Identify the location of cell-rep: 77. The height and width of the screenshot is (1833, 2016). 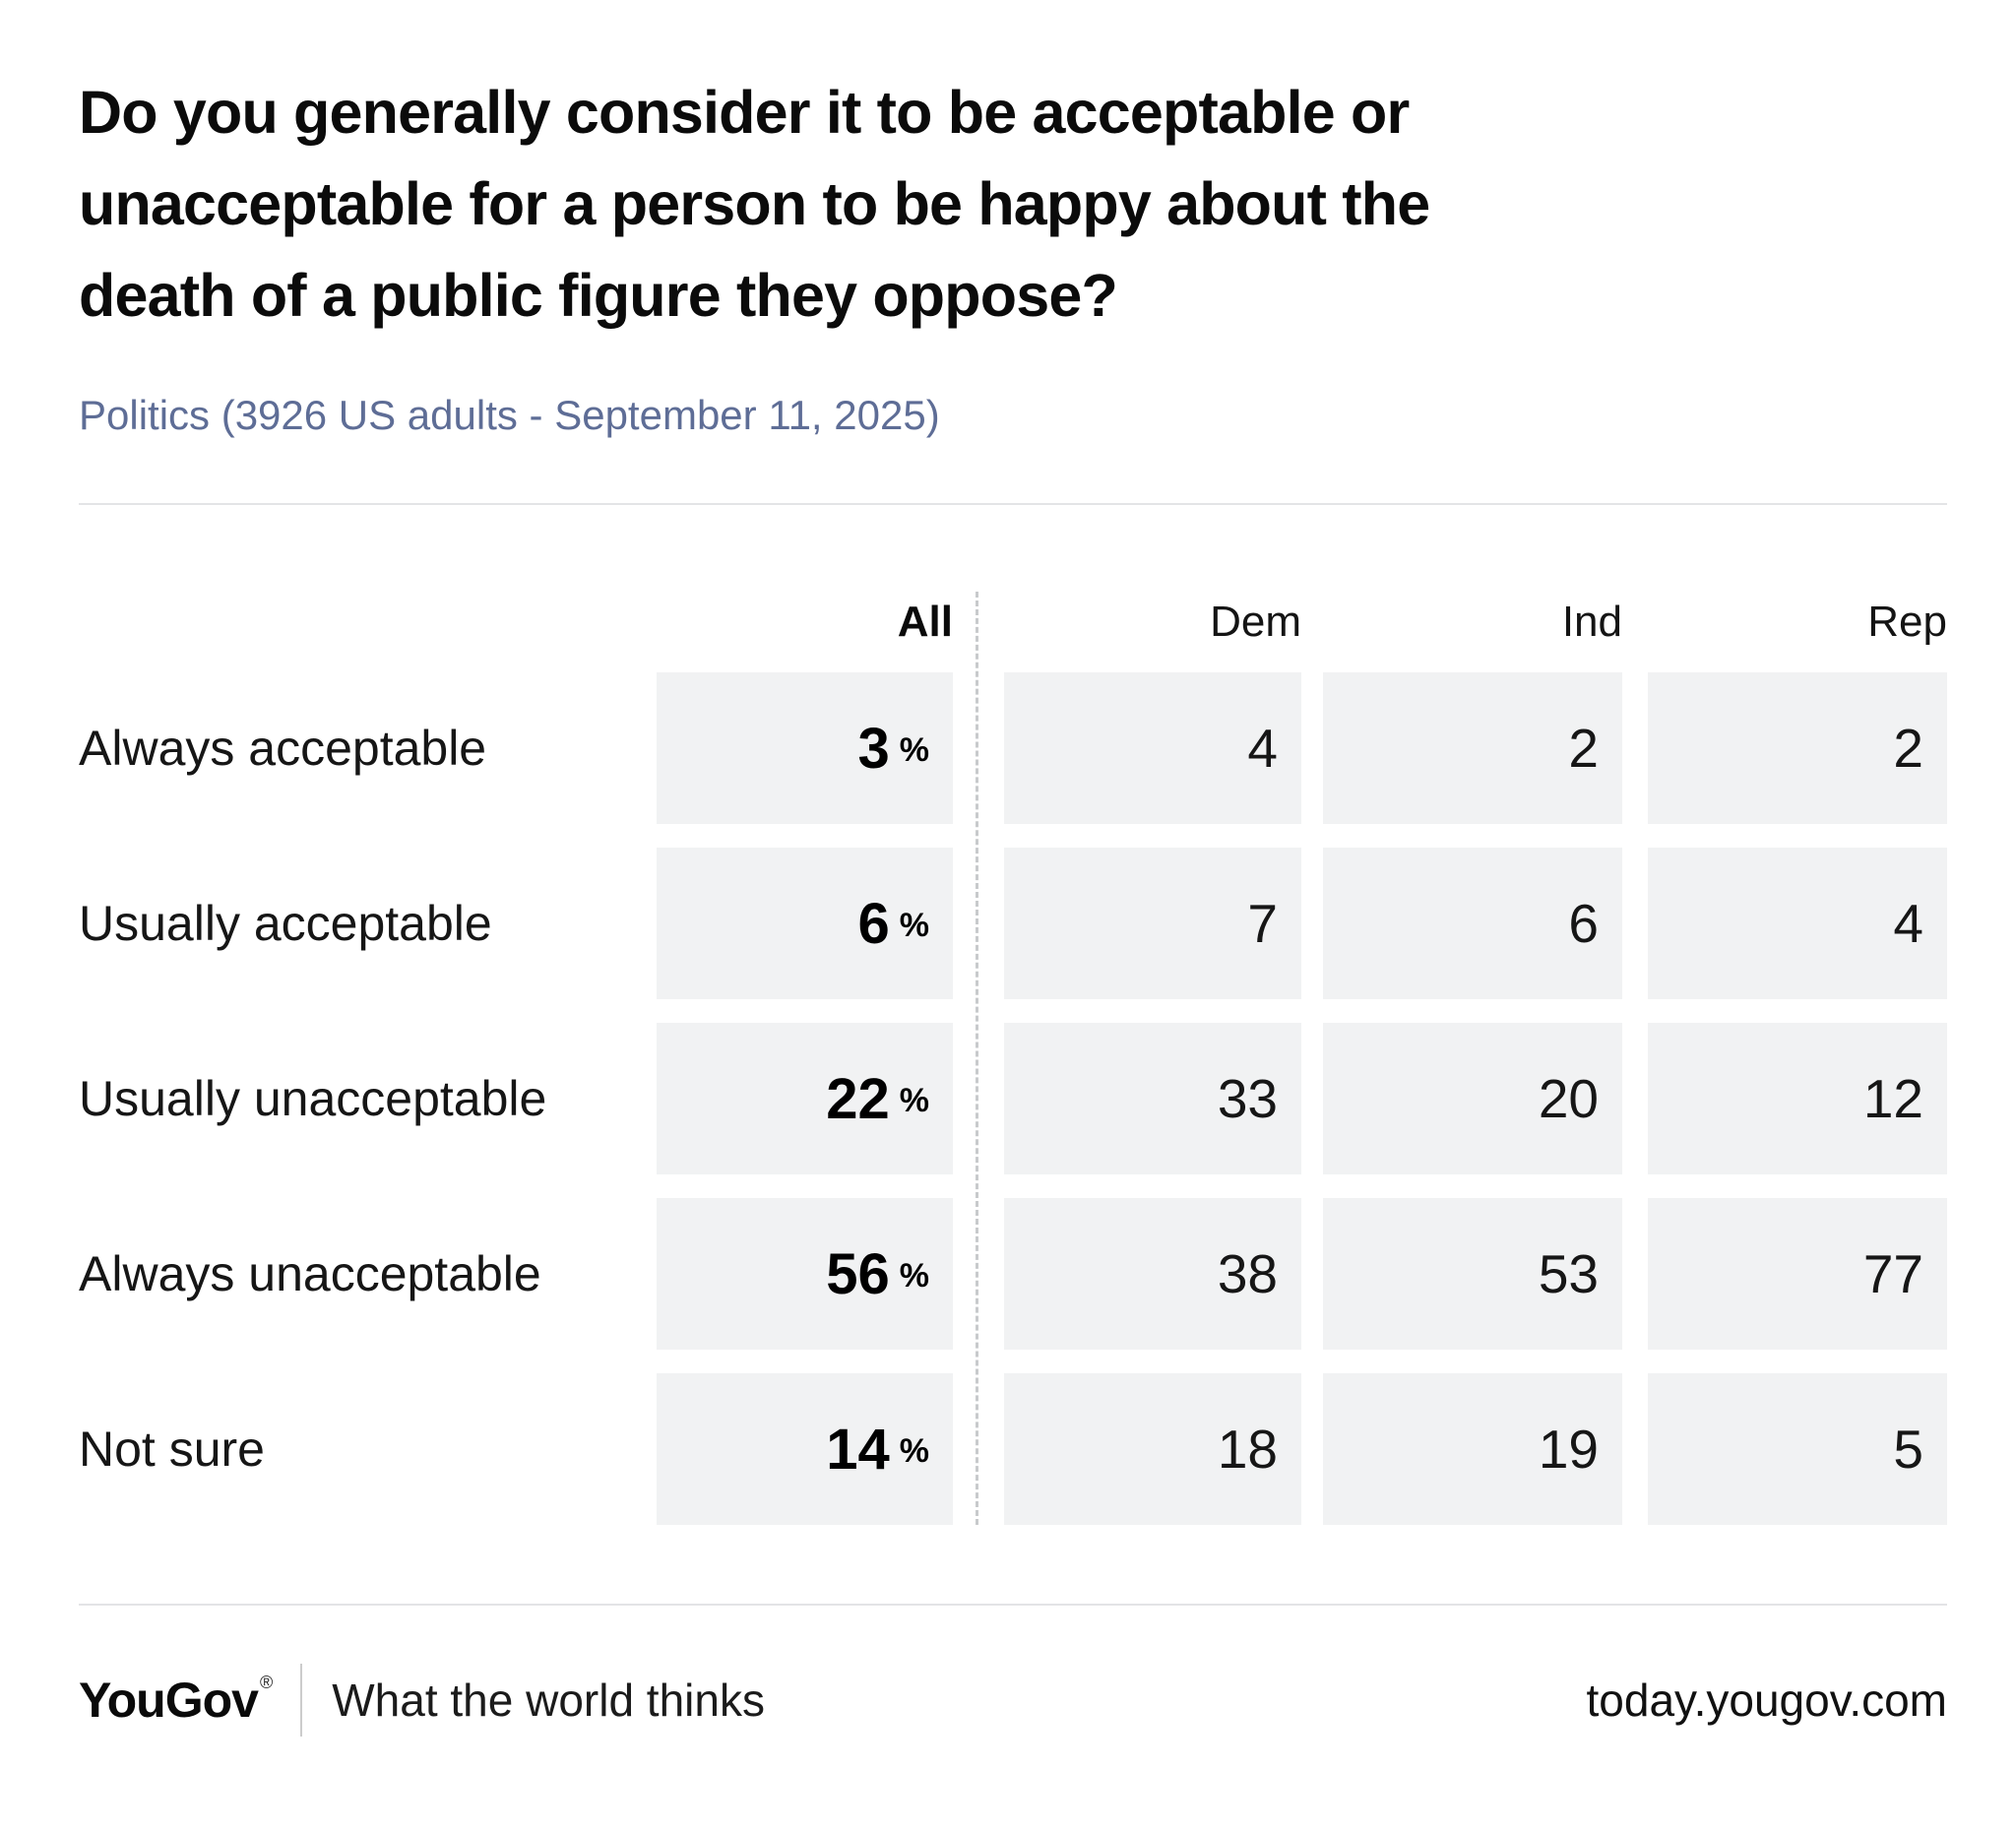
(1797, 1274).